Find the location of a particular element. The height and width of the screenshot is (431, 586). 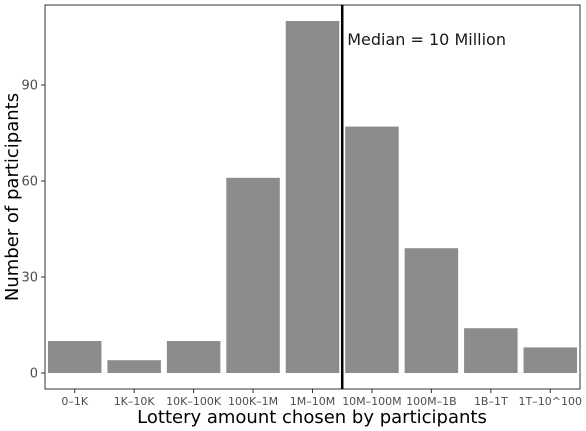

x-tick-label-3: 100K–1M is located at coordinates (253, 401).